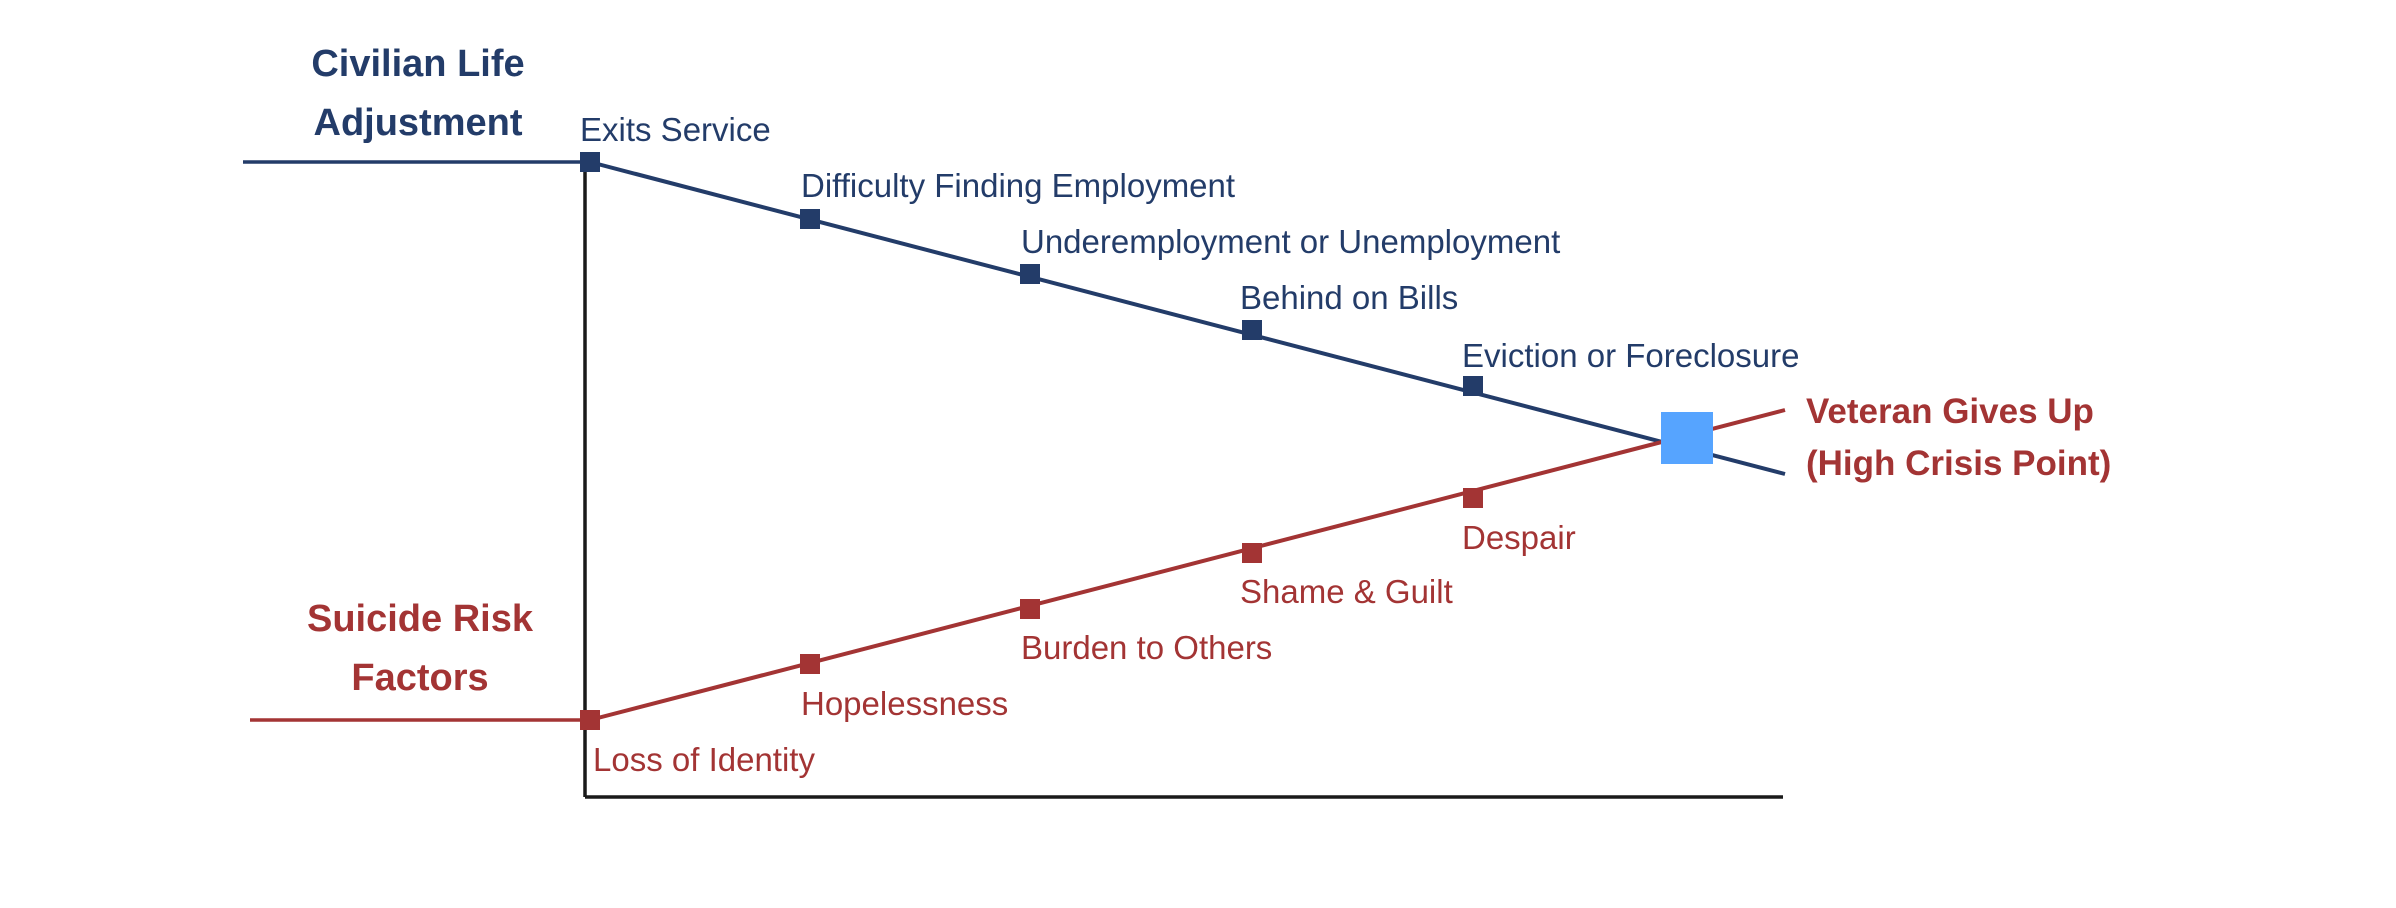 The image size is (2396, 908). Describe the element at coordinates (1291, 241) in the screenshot. I see `civilian-step-label: Underemployment or Unemployment` at that location.